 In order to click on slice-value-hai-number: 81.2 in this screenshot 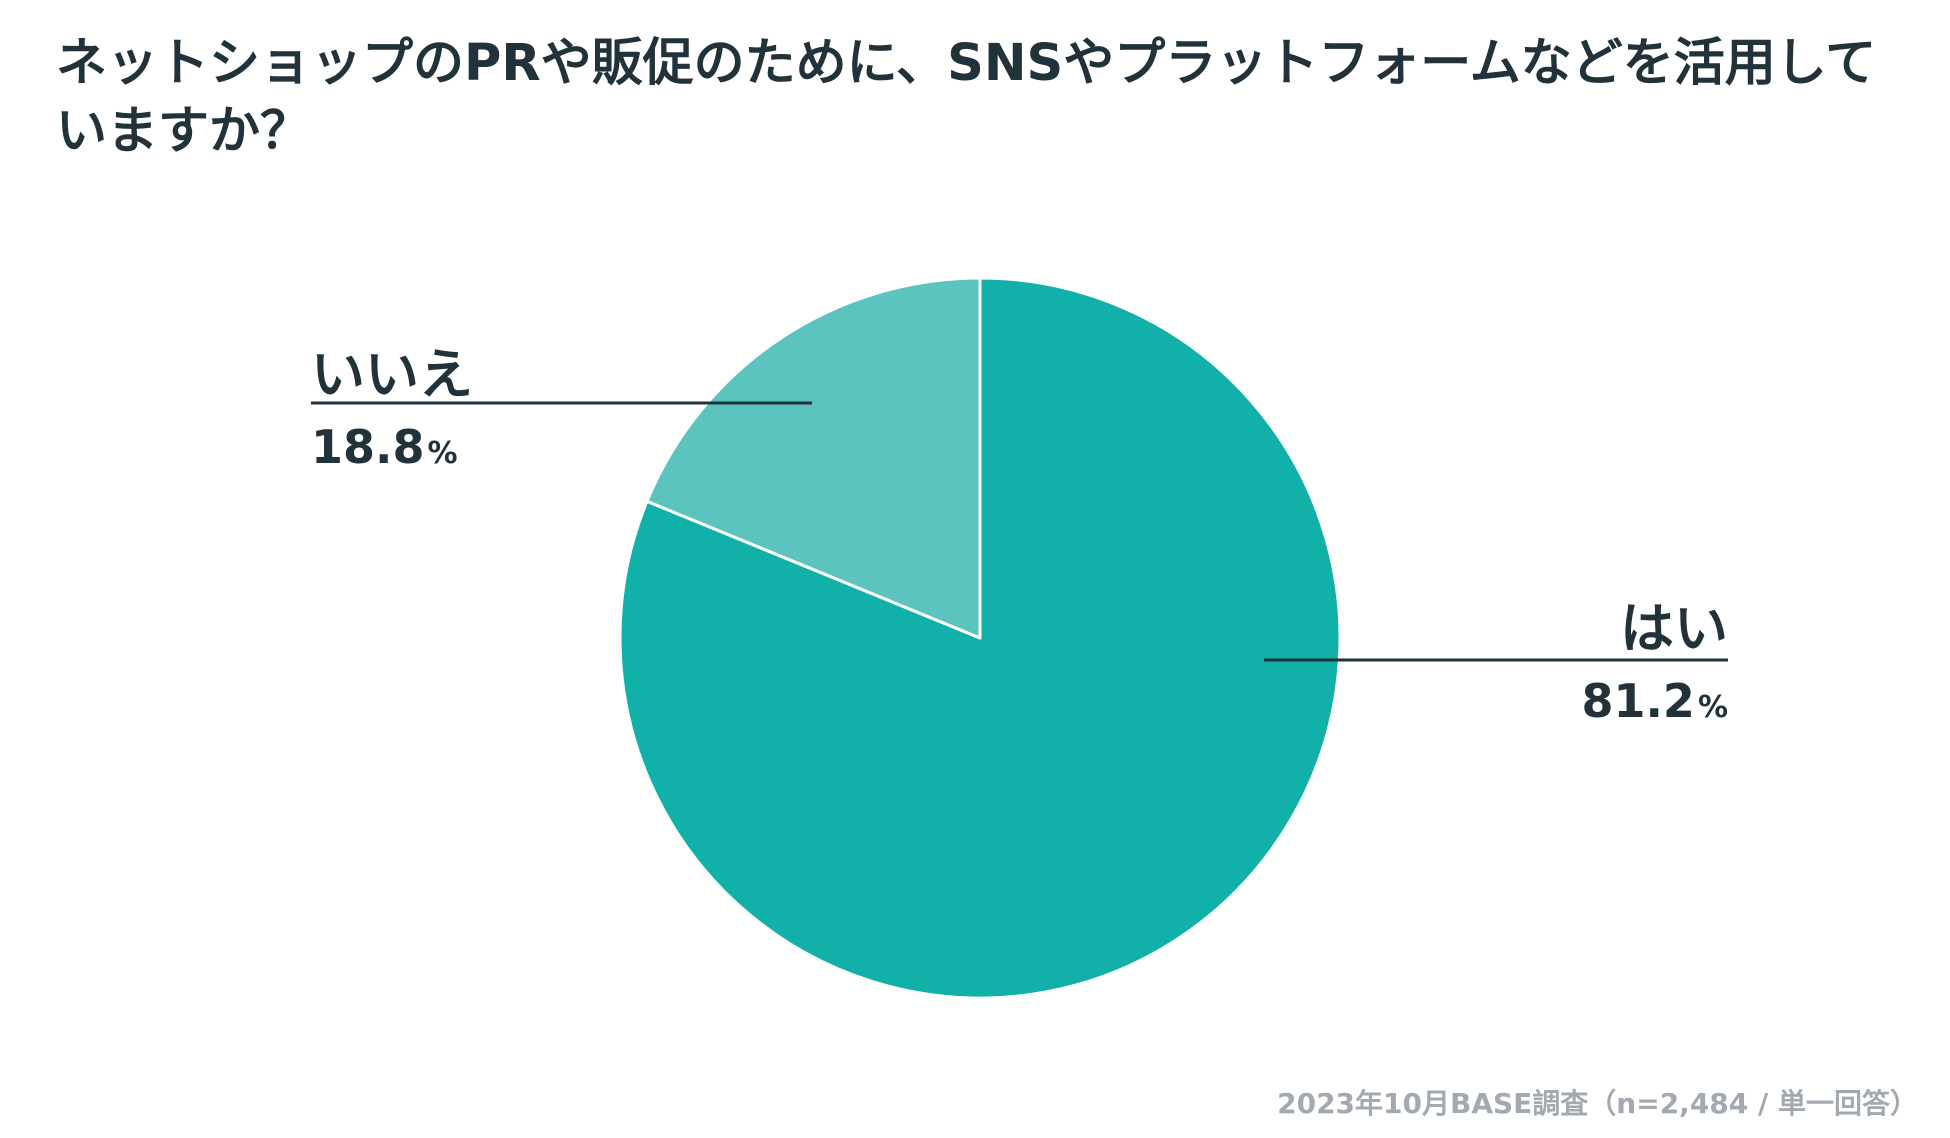, I will do `click(1638, 701)`.